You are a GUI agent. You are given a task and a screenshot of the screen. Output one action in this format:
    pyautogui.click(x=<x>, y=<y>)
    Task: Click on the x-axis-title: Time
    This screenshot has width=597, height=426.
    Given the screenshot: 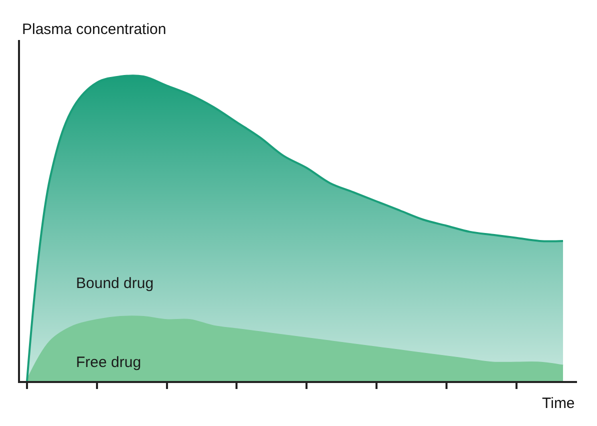 What is the action you would take?
    pyautogui.click(x=558, y=403)
    